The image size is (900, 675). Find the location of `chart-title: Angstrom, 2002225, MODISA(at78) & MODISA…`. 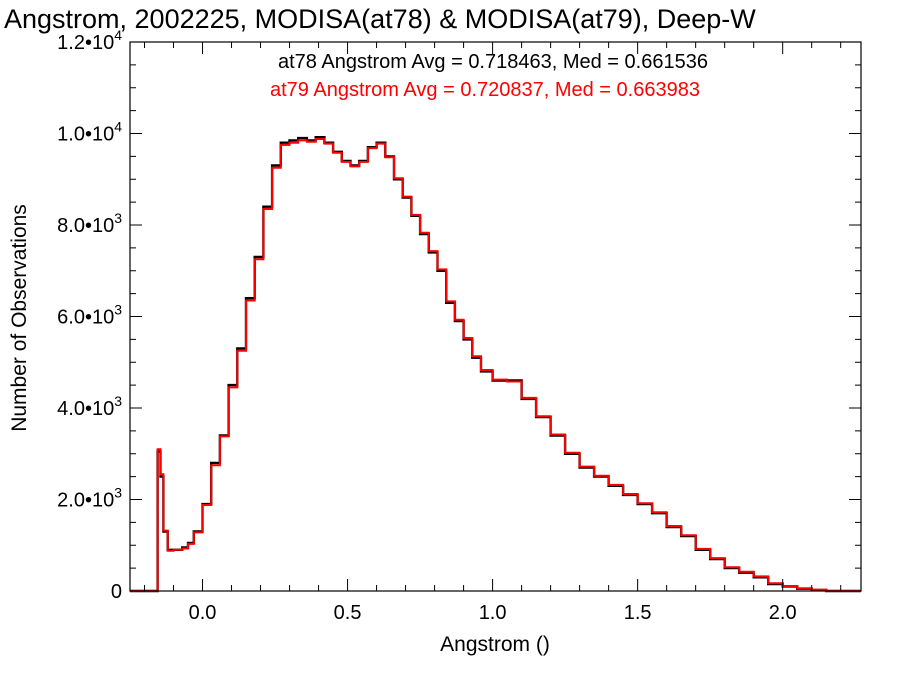

chart-title: Angstrom, 2002225, MODISA(at78) & MODISA… is located at coordinates (380, 19).